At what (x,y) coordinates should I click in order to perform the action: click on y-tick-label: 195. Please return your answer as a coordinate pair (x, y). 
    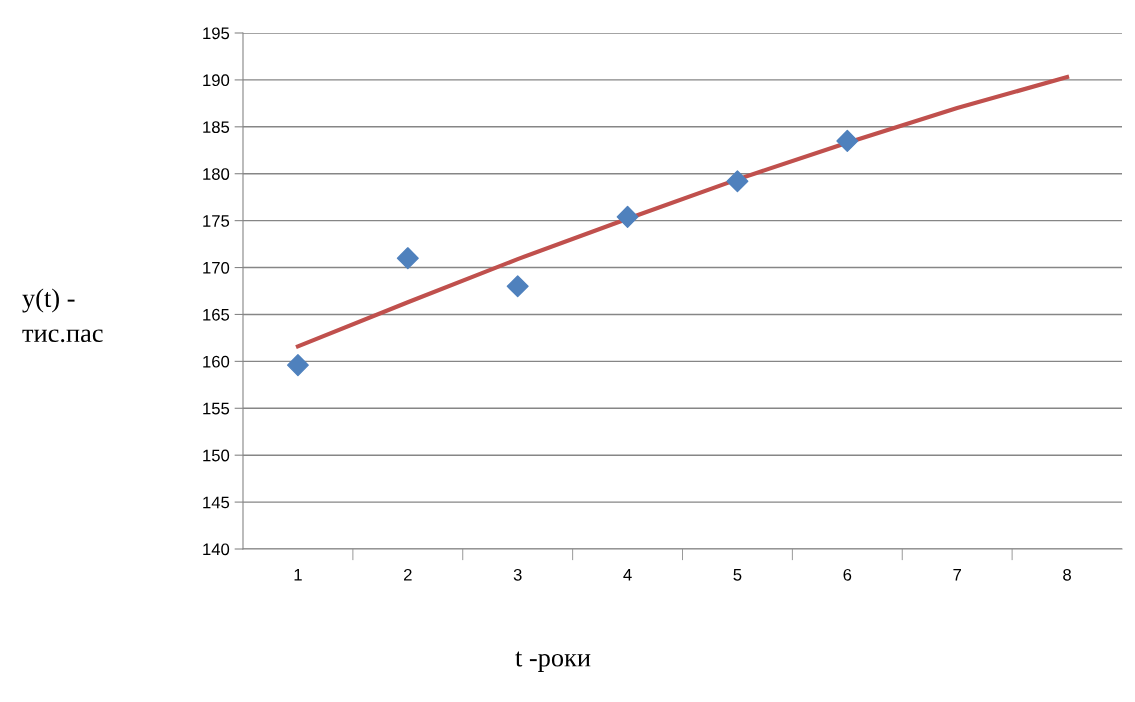
    Looking at the image, I should click on (216, 33).